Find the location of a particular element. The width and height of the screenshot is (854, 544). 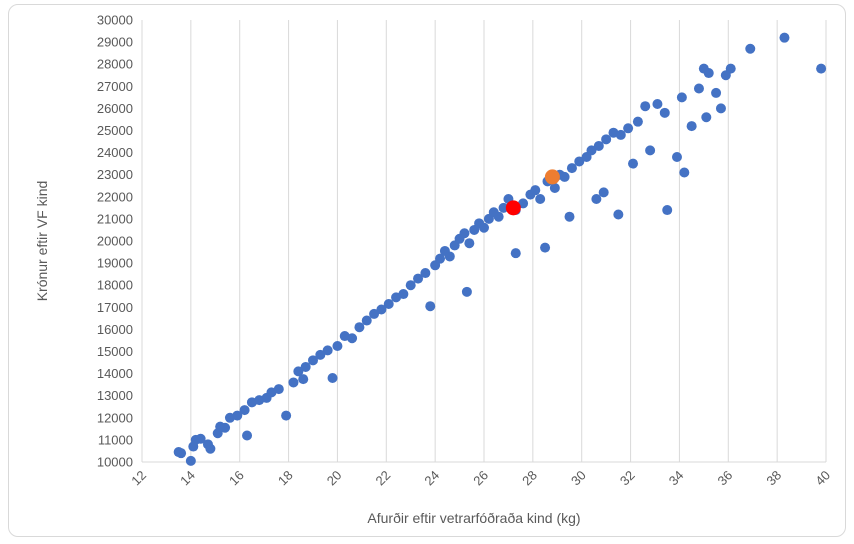

y-tick-label: 27000 is located at coordinates (115, 86).